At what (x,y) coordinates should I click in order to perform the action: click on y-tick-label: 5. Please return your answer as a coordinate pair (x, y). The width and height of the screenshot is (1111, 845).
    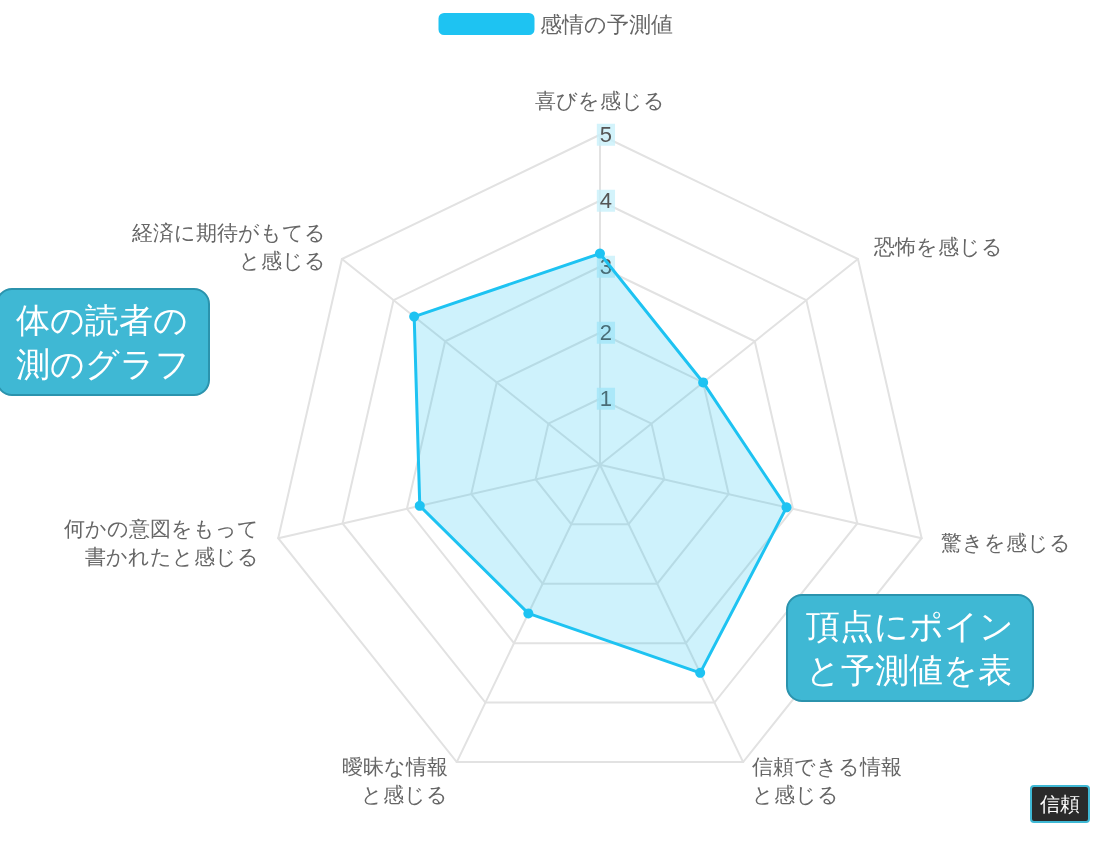
    Looking at the image, I should click on (606, 135).